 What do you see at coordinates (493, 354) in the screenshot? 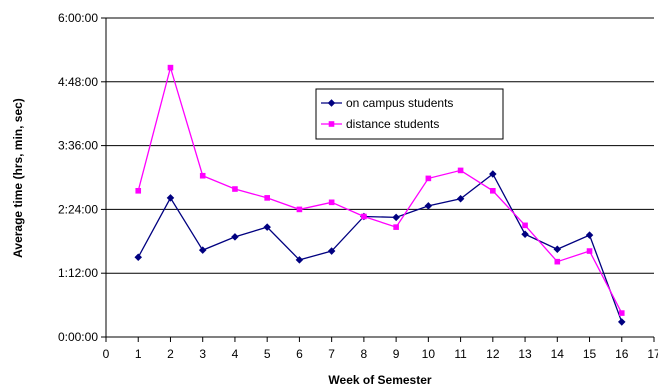
I see `x-tick-label-12: 12` at bounding box center [493, 354].